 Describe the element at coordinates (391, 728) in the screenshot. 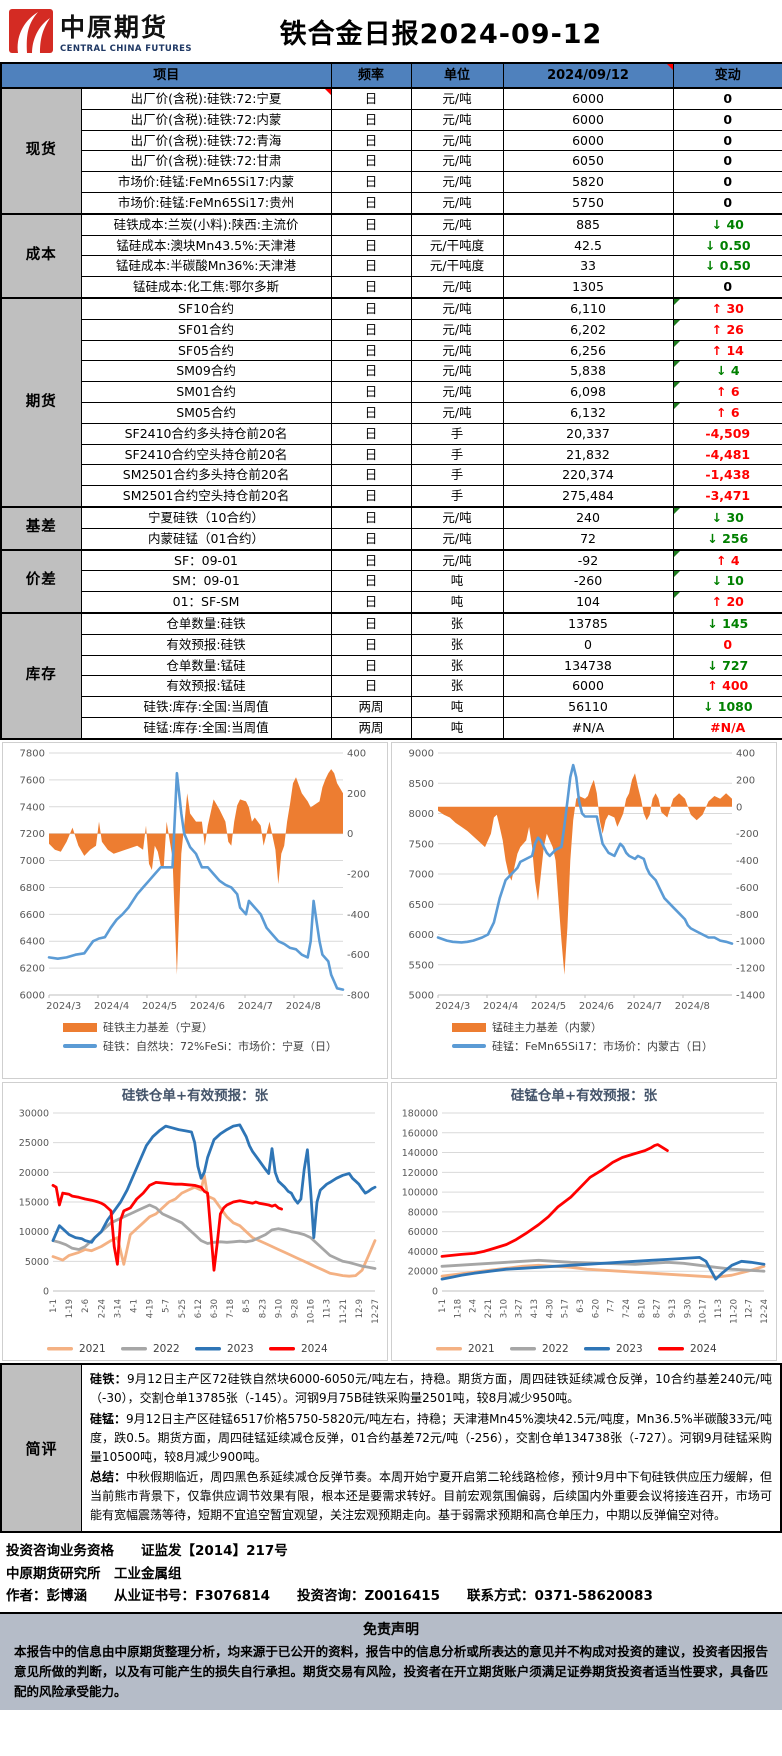

I see `table-row: 硅锰:库存:全国:当周值 两周吨 #N/A #N/A` at that location.